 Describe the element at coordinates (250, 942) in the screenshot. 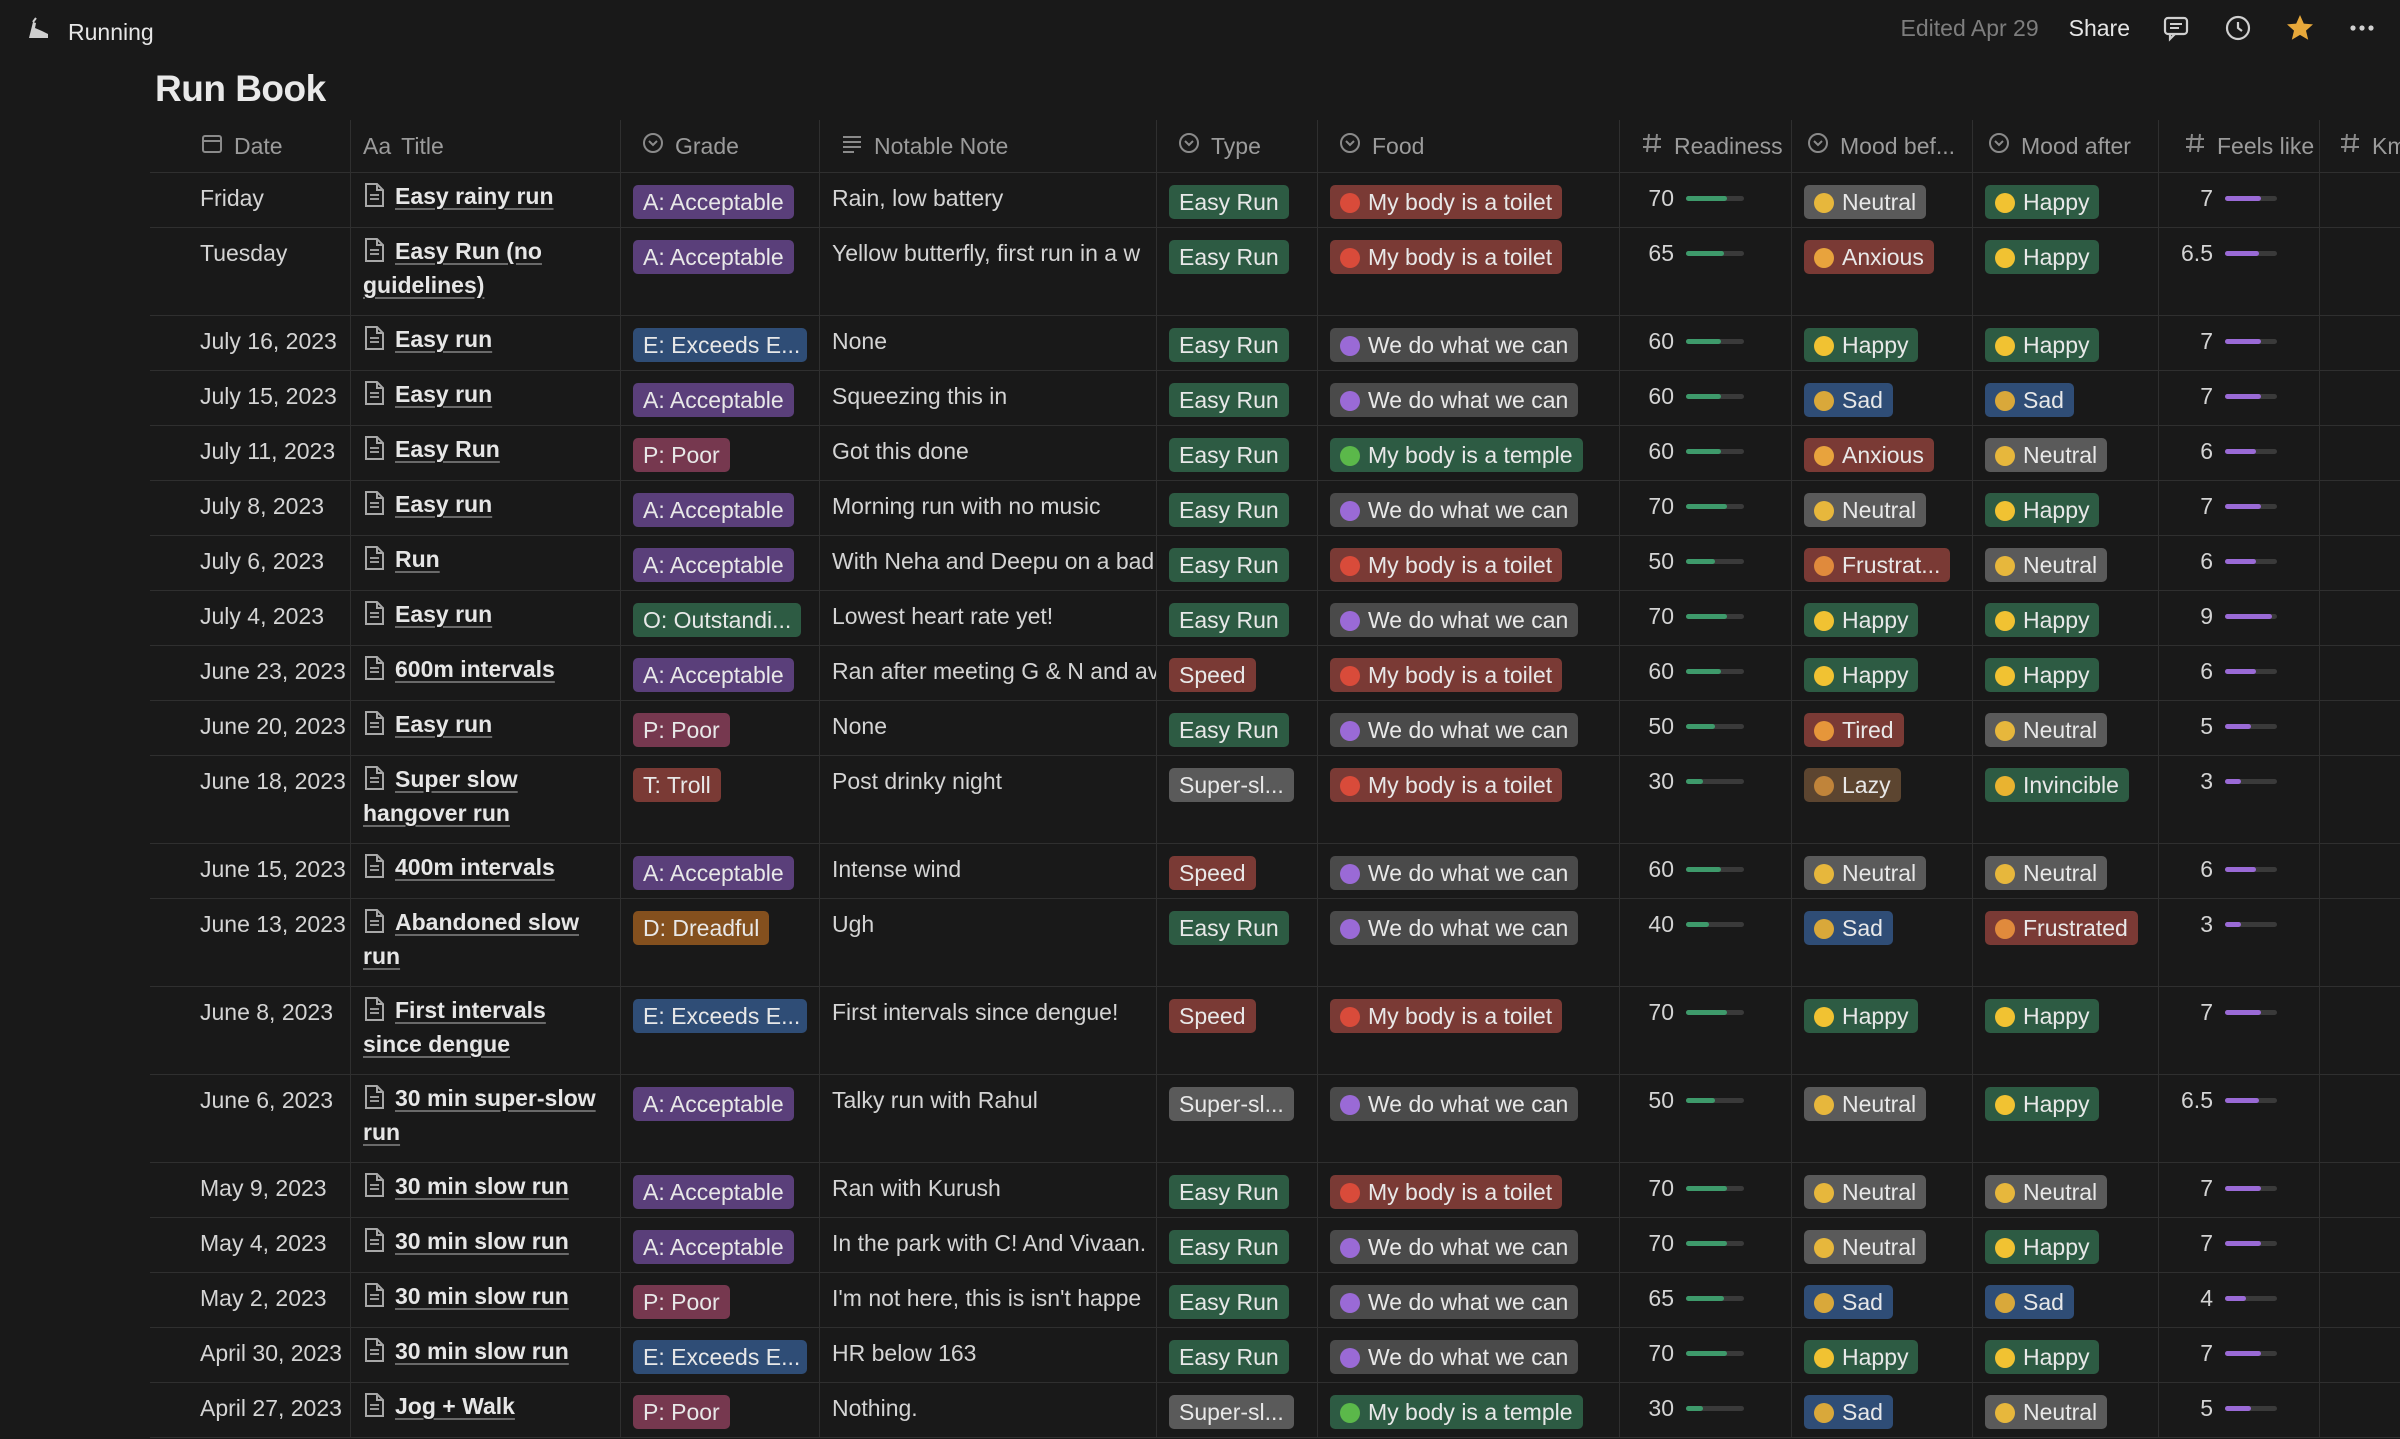

I see `date-cell: June 13, 2023` at that location.